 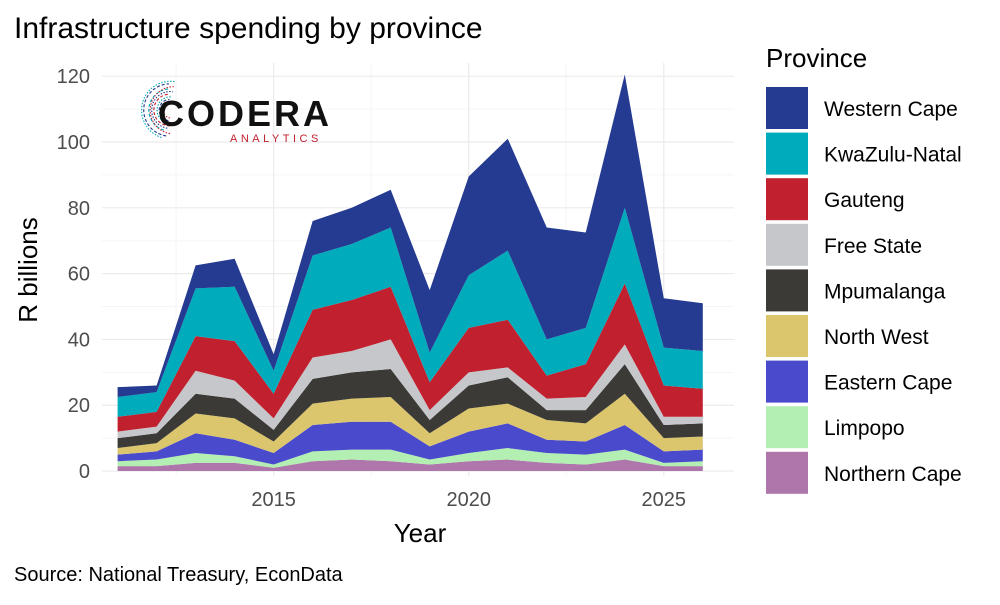 What do you see at coordinates (420, 533) in the screenshot?
I see `x-axis-title: Year` at bounding box center [420, 533].